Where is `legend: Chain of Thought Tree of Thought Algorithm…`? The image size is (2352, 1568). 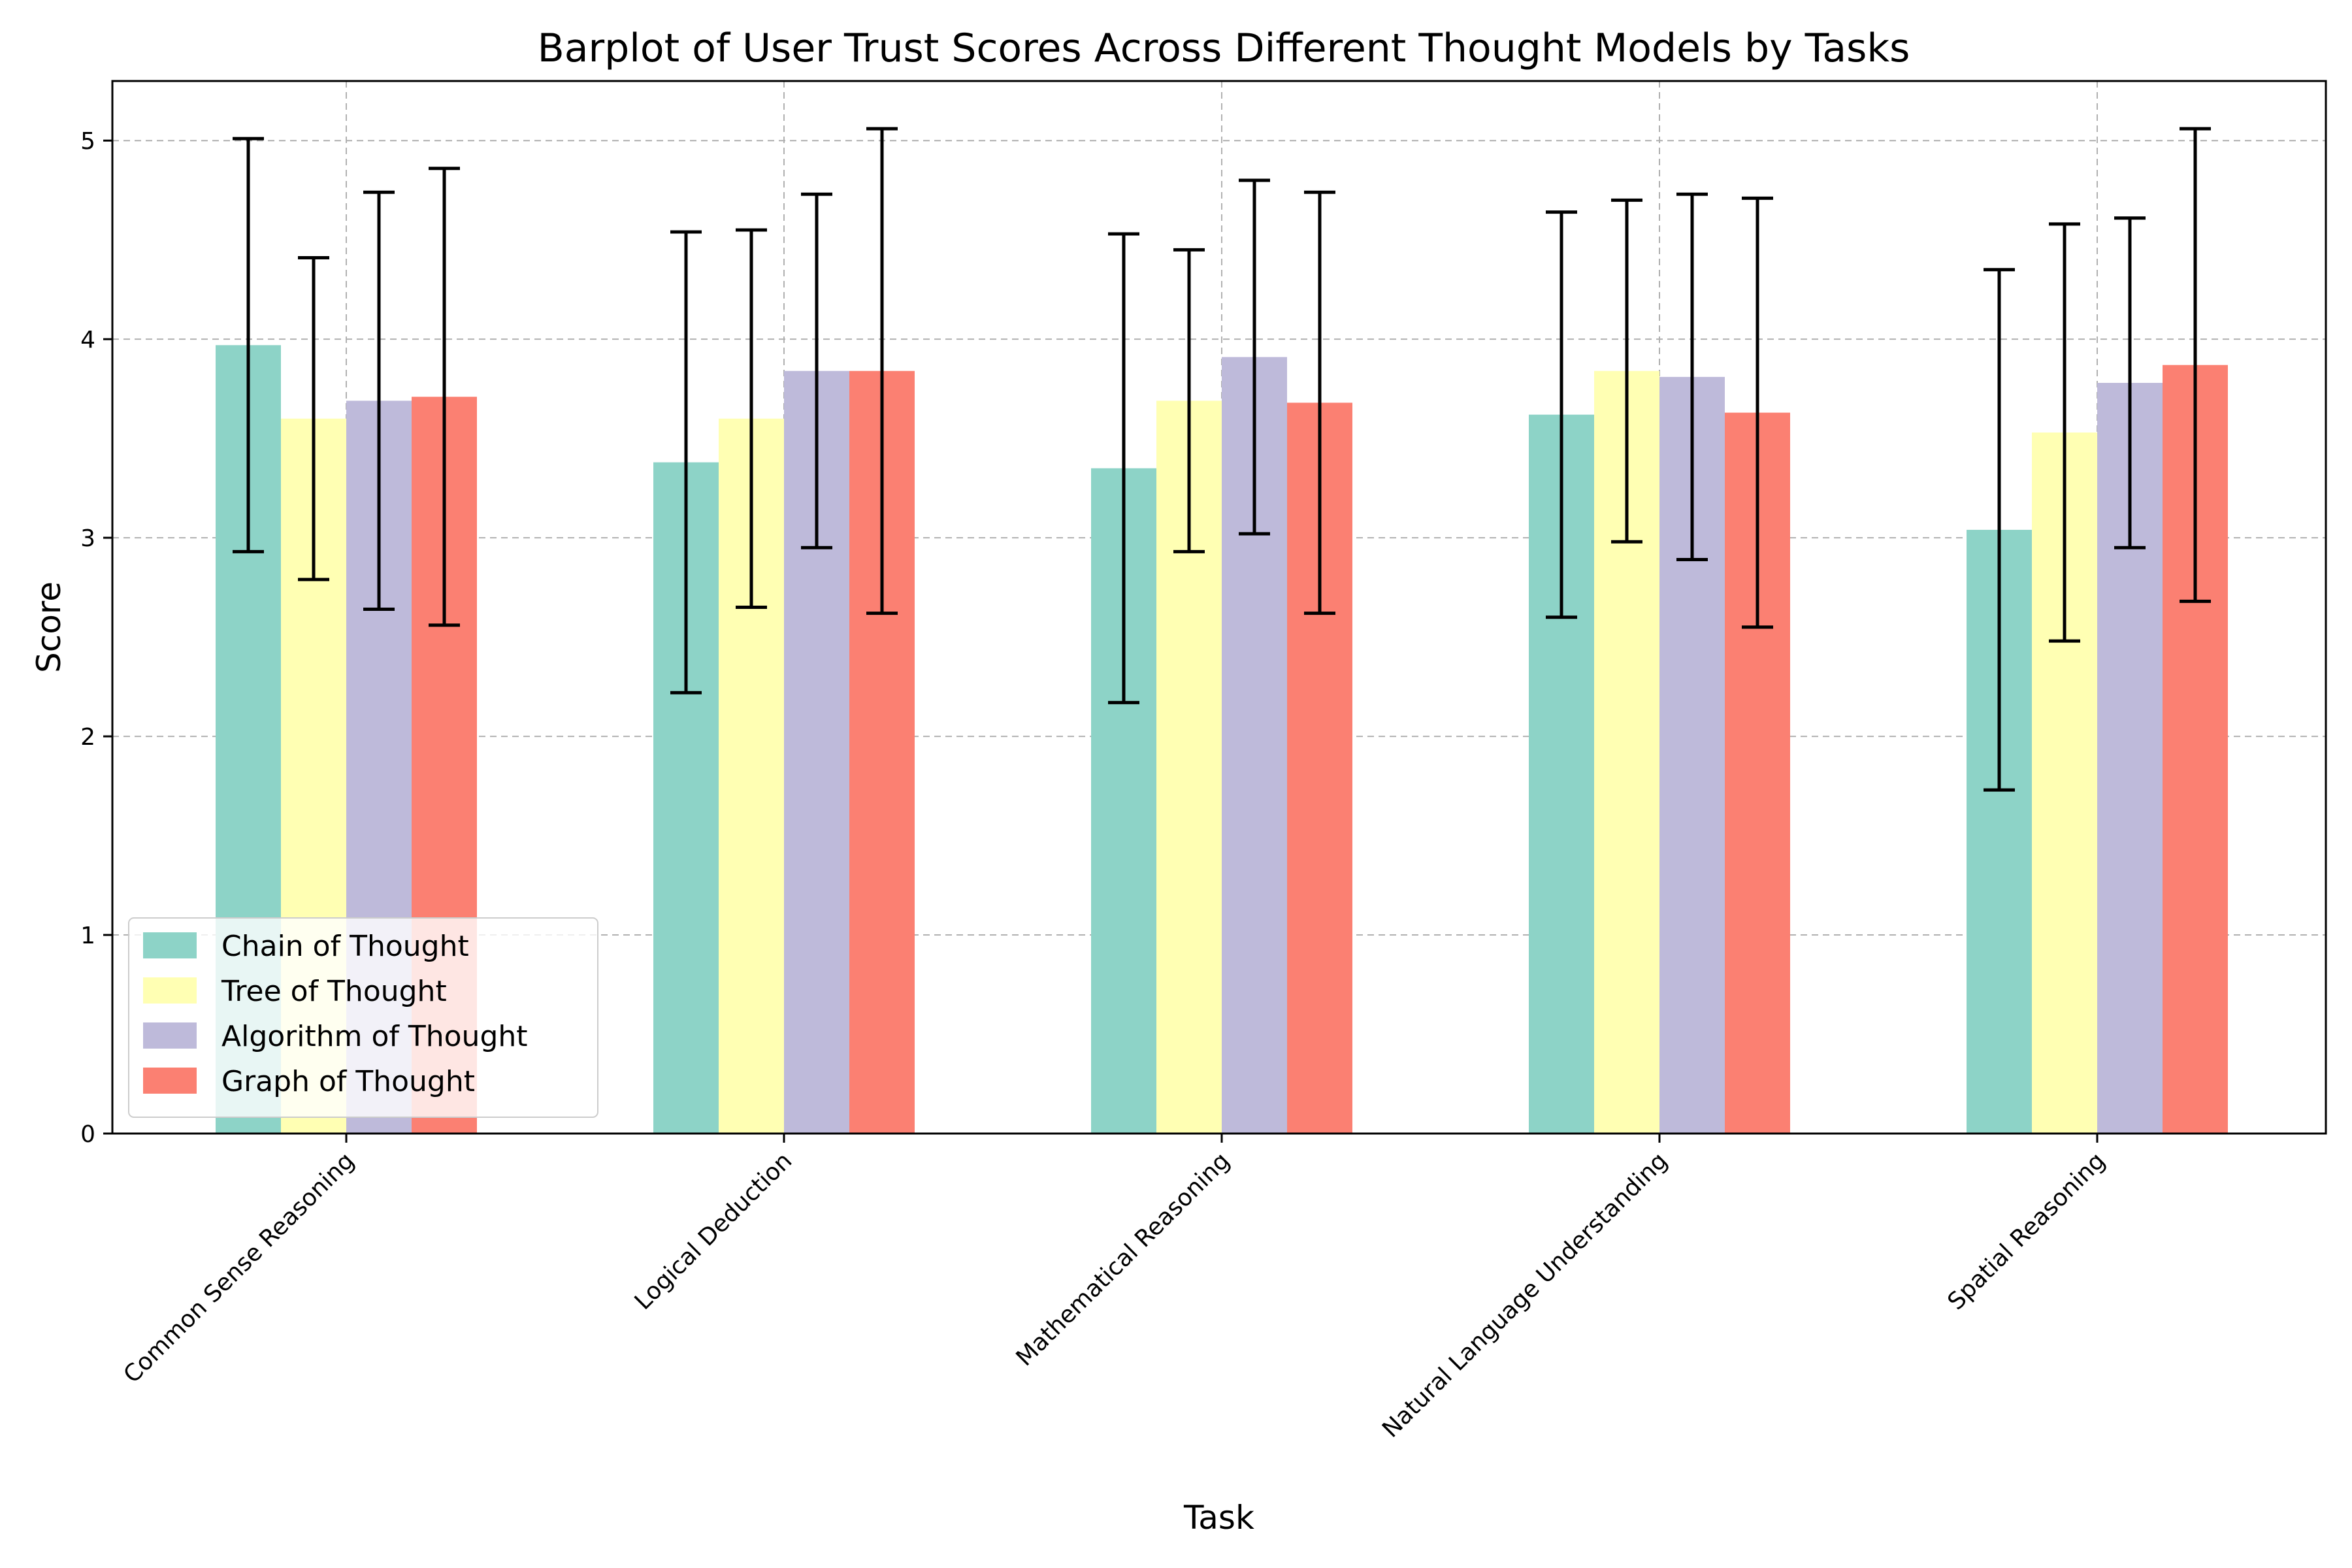
legend: Chain of Thought Tree of Thought Algorithm… is located at coordinates (363, 1017).